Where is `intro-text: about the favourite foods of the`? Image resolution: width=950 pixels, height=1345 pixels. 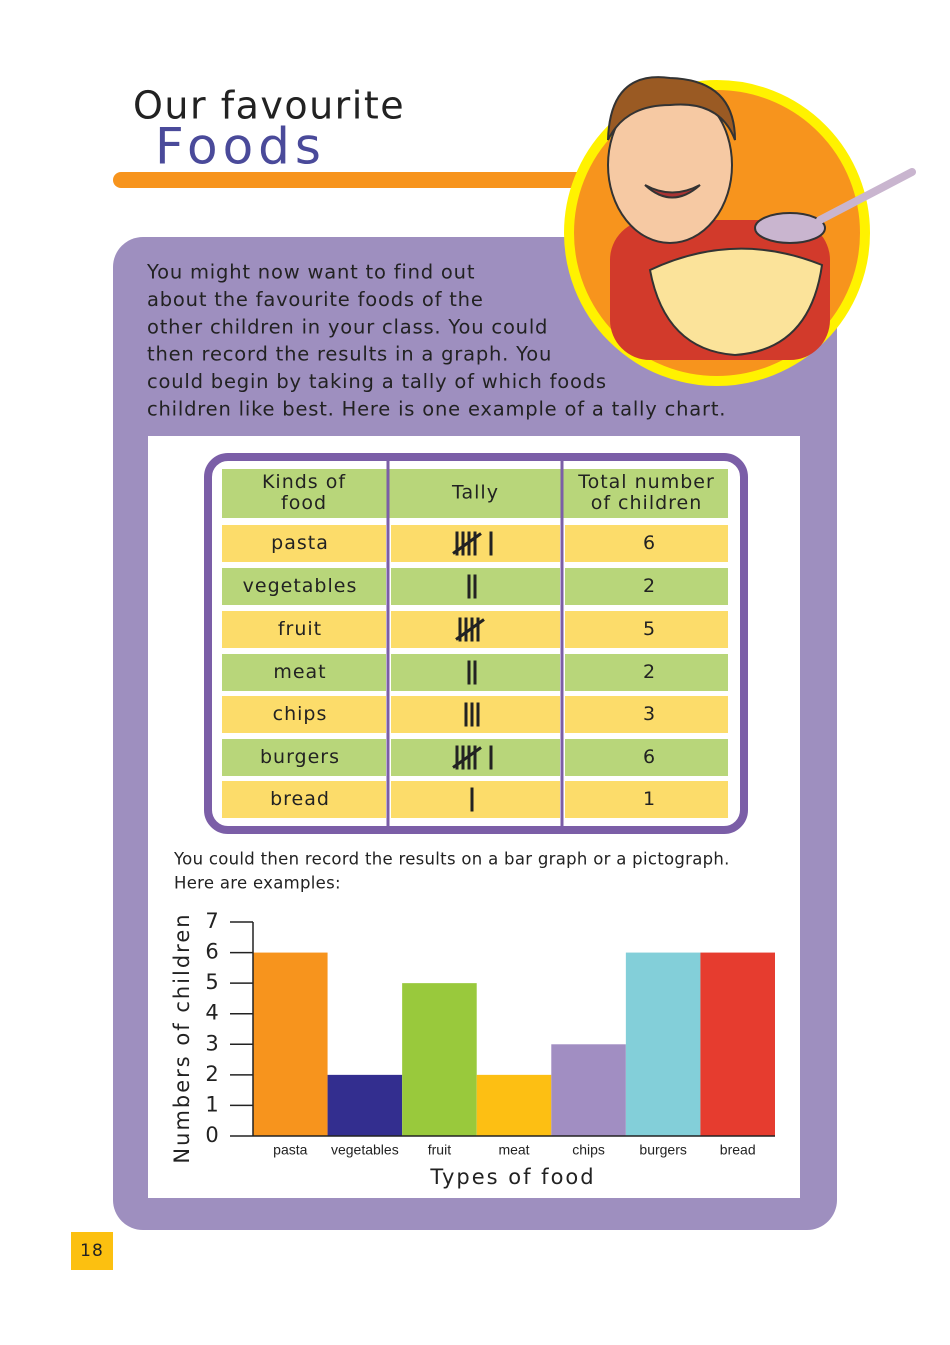 intro-text: about the favourite foods of the is located at coordinates (315, 299).